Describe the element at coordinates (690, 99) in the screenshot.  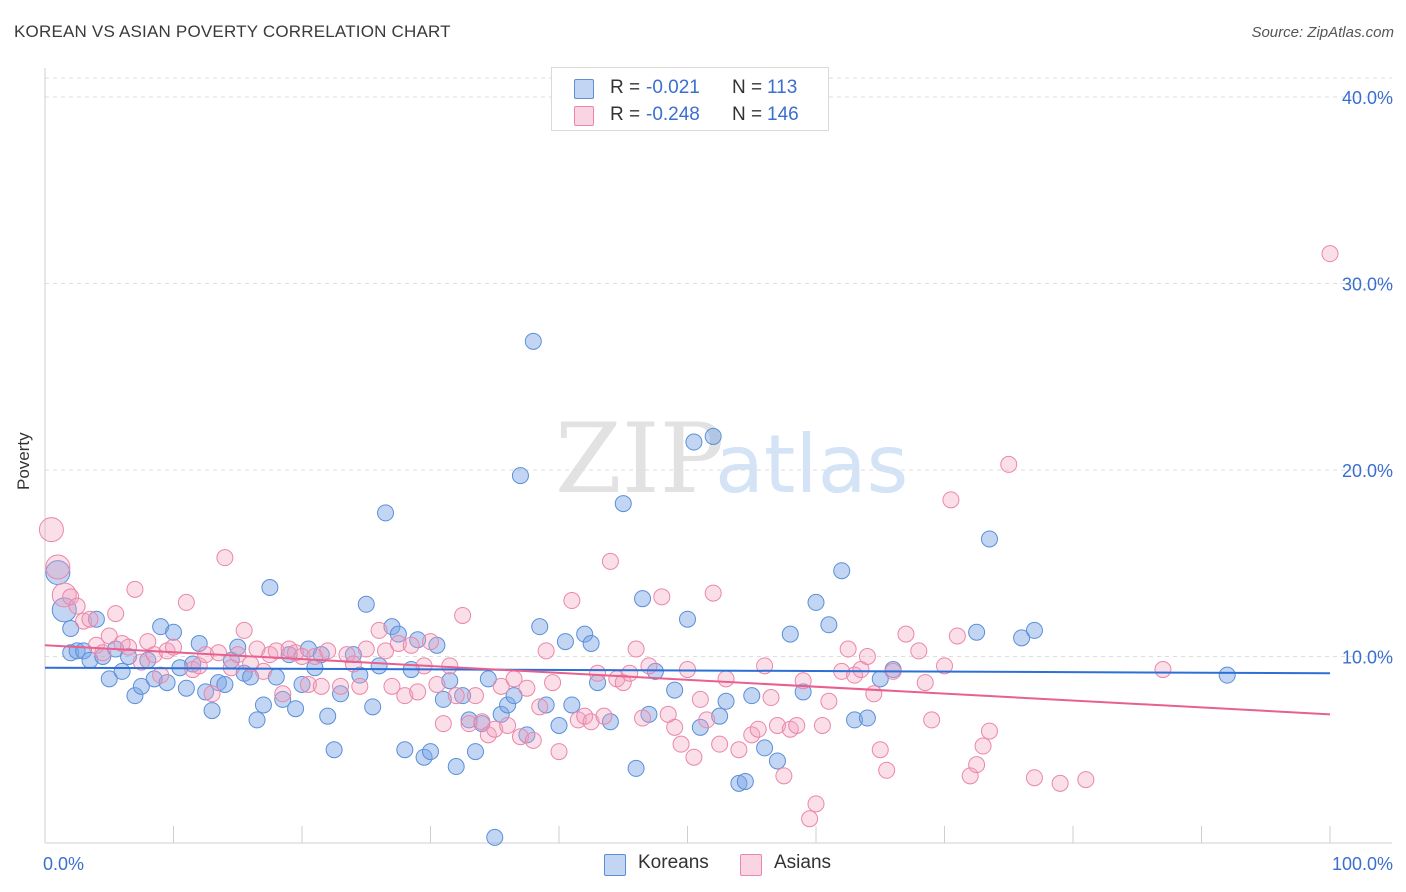
I see `correlation-legend: R = -0.021 N = 113 R = -0.248 N = 146` at that location.